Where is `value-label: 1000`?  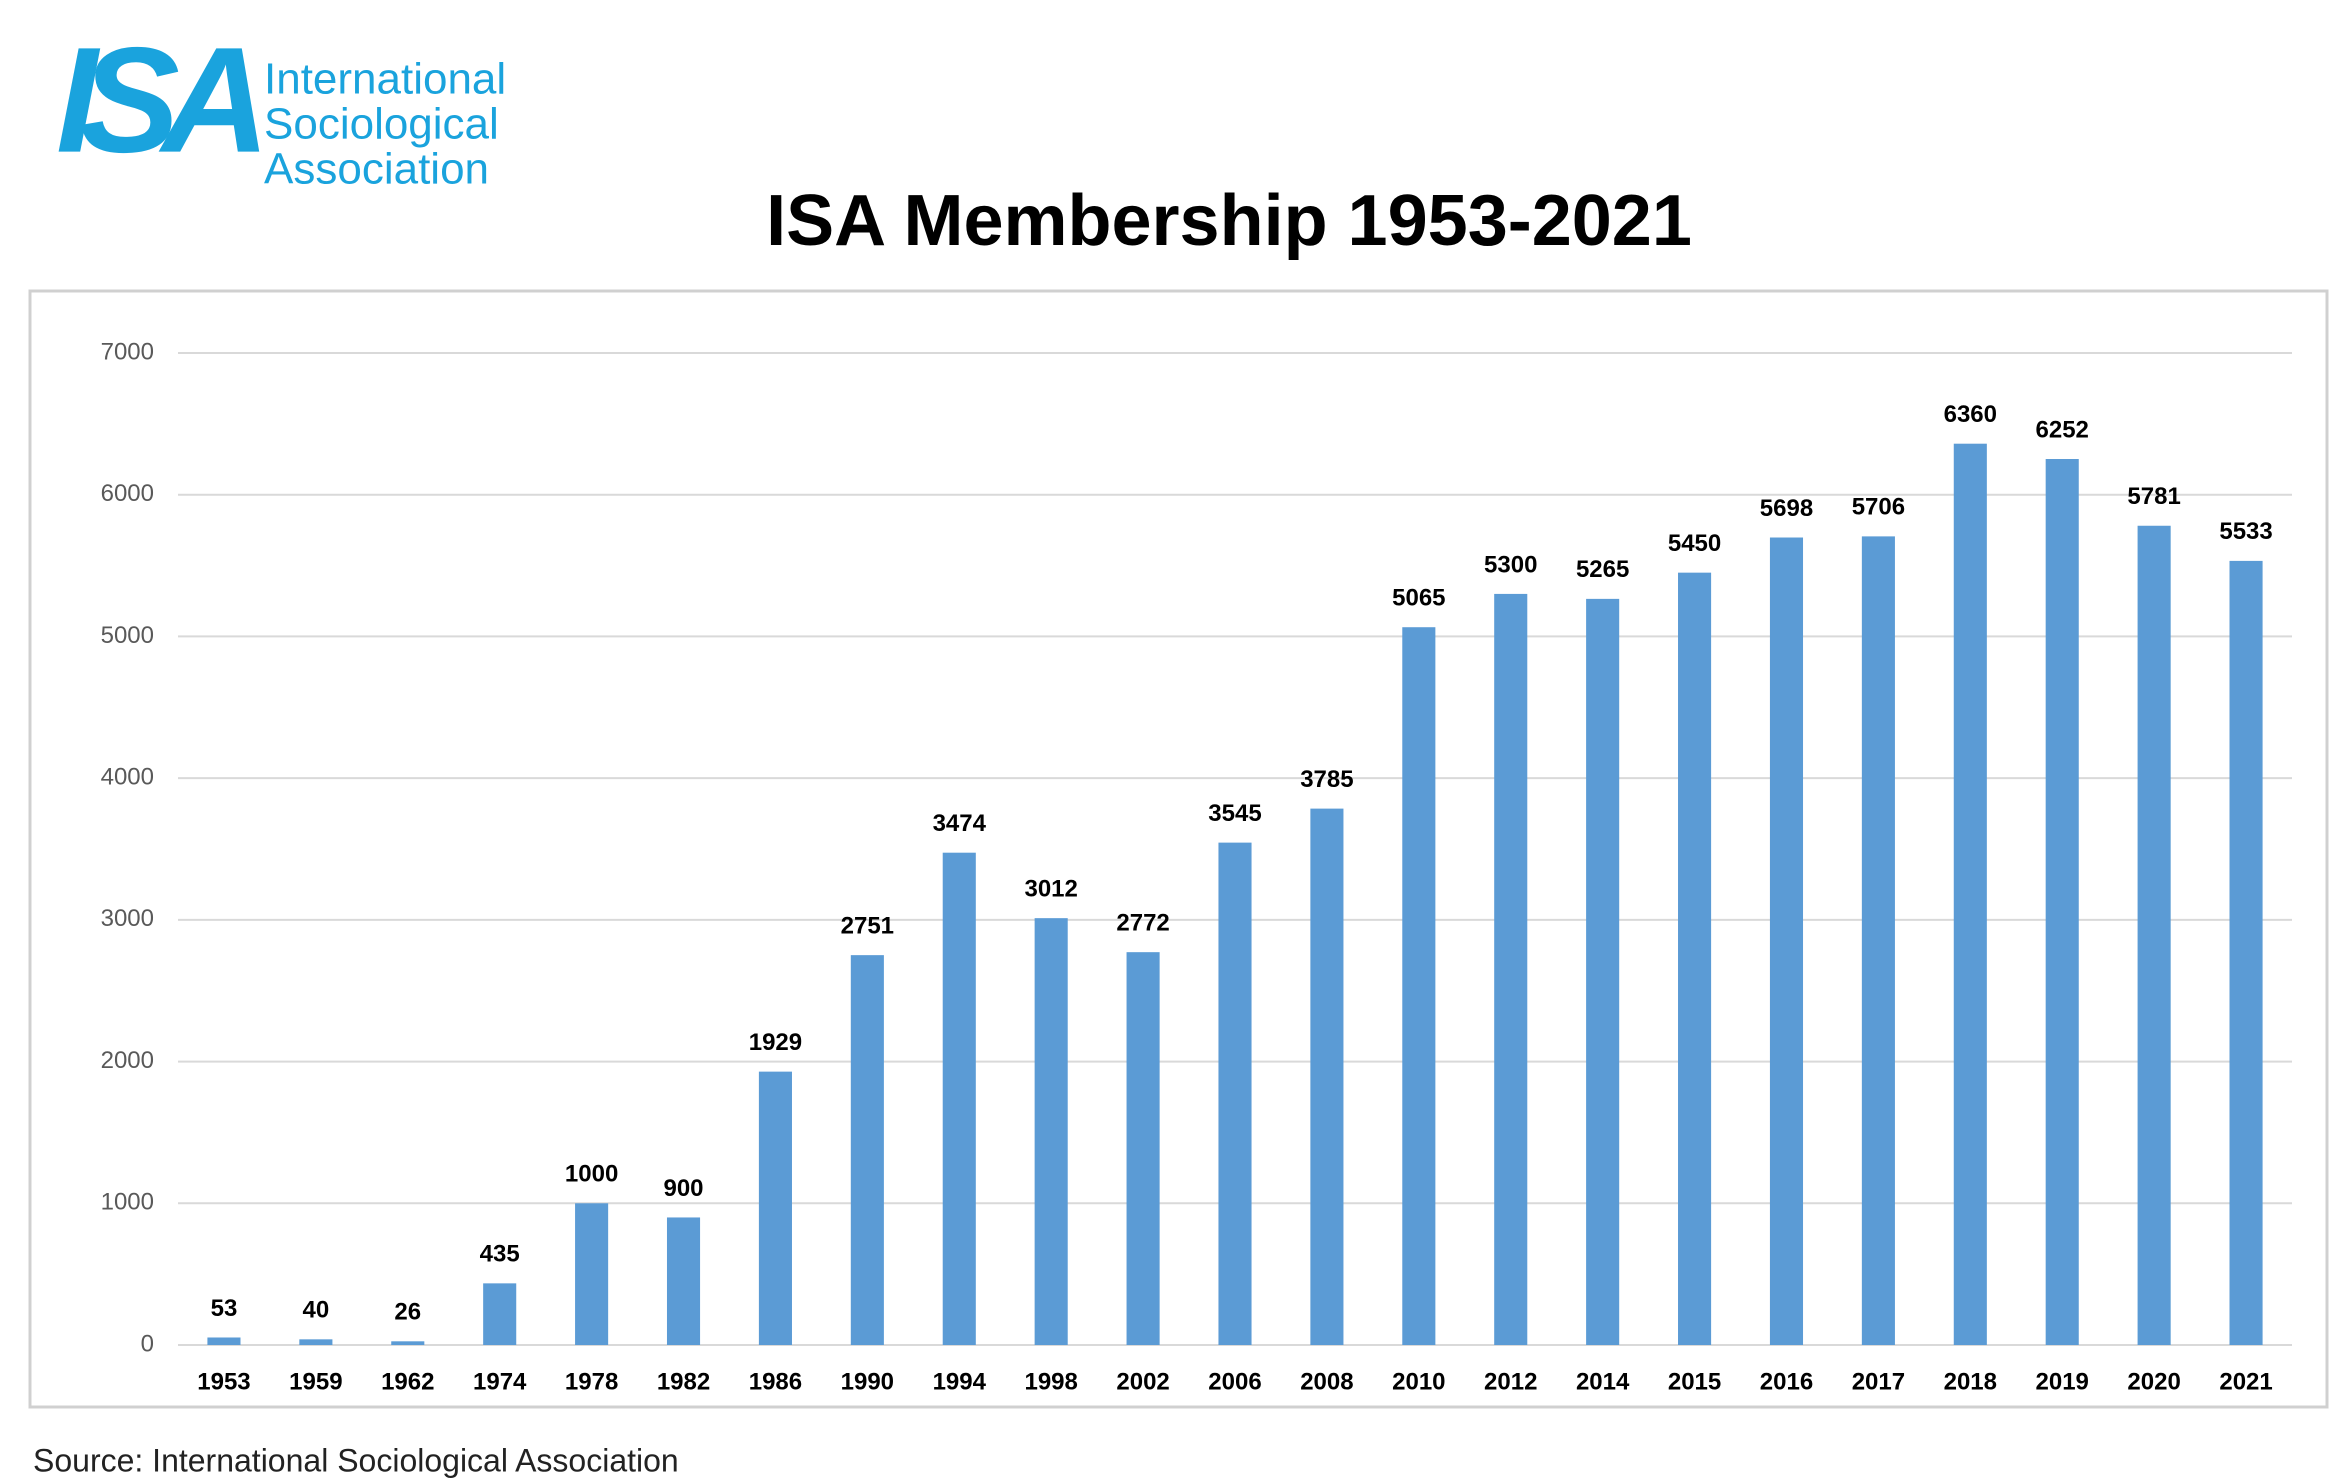
value-label: 1000 is located at coordinates (591, 1174).